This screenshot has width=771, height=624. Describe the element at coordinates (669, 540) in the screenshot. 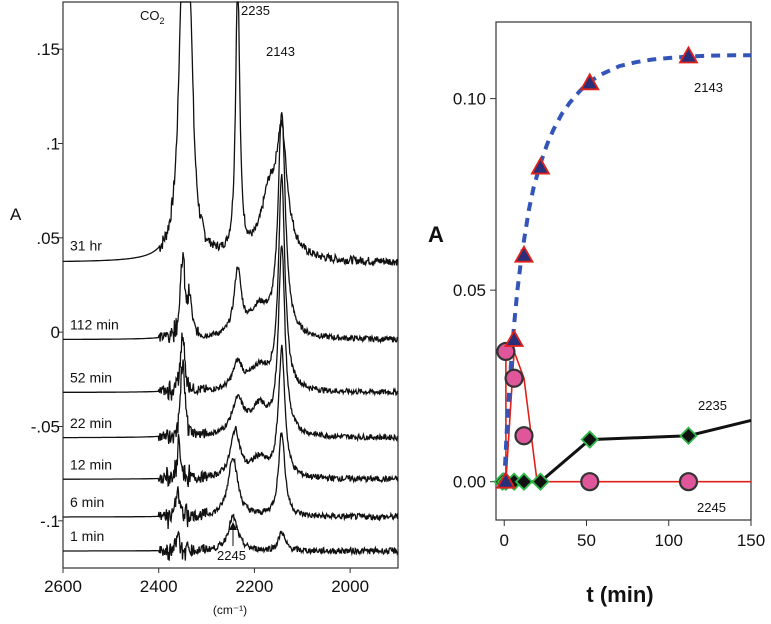

I see `kinetics-x-tick-label: 100` at that location.